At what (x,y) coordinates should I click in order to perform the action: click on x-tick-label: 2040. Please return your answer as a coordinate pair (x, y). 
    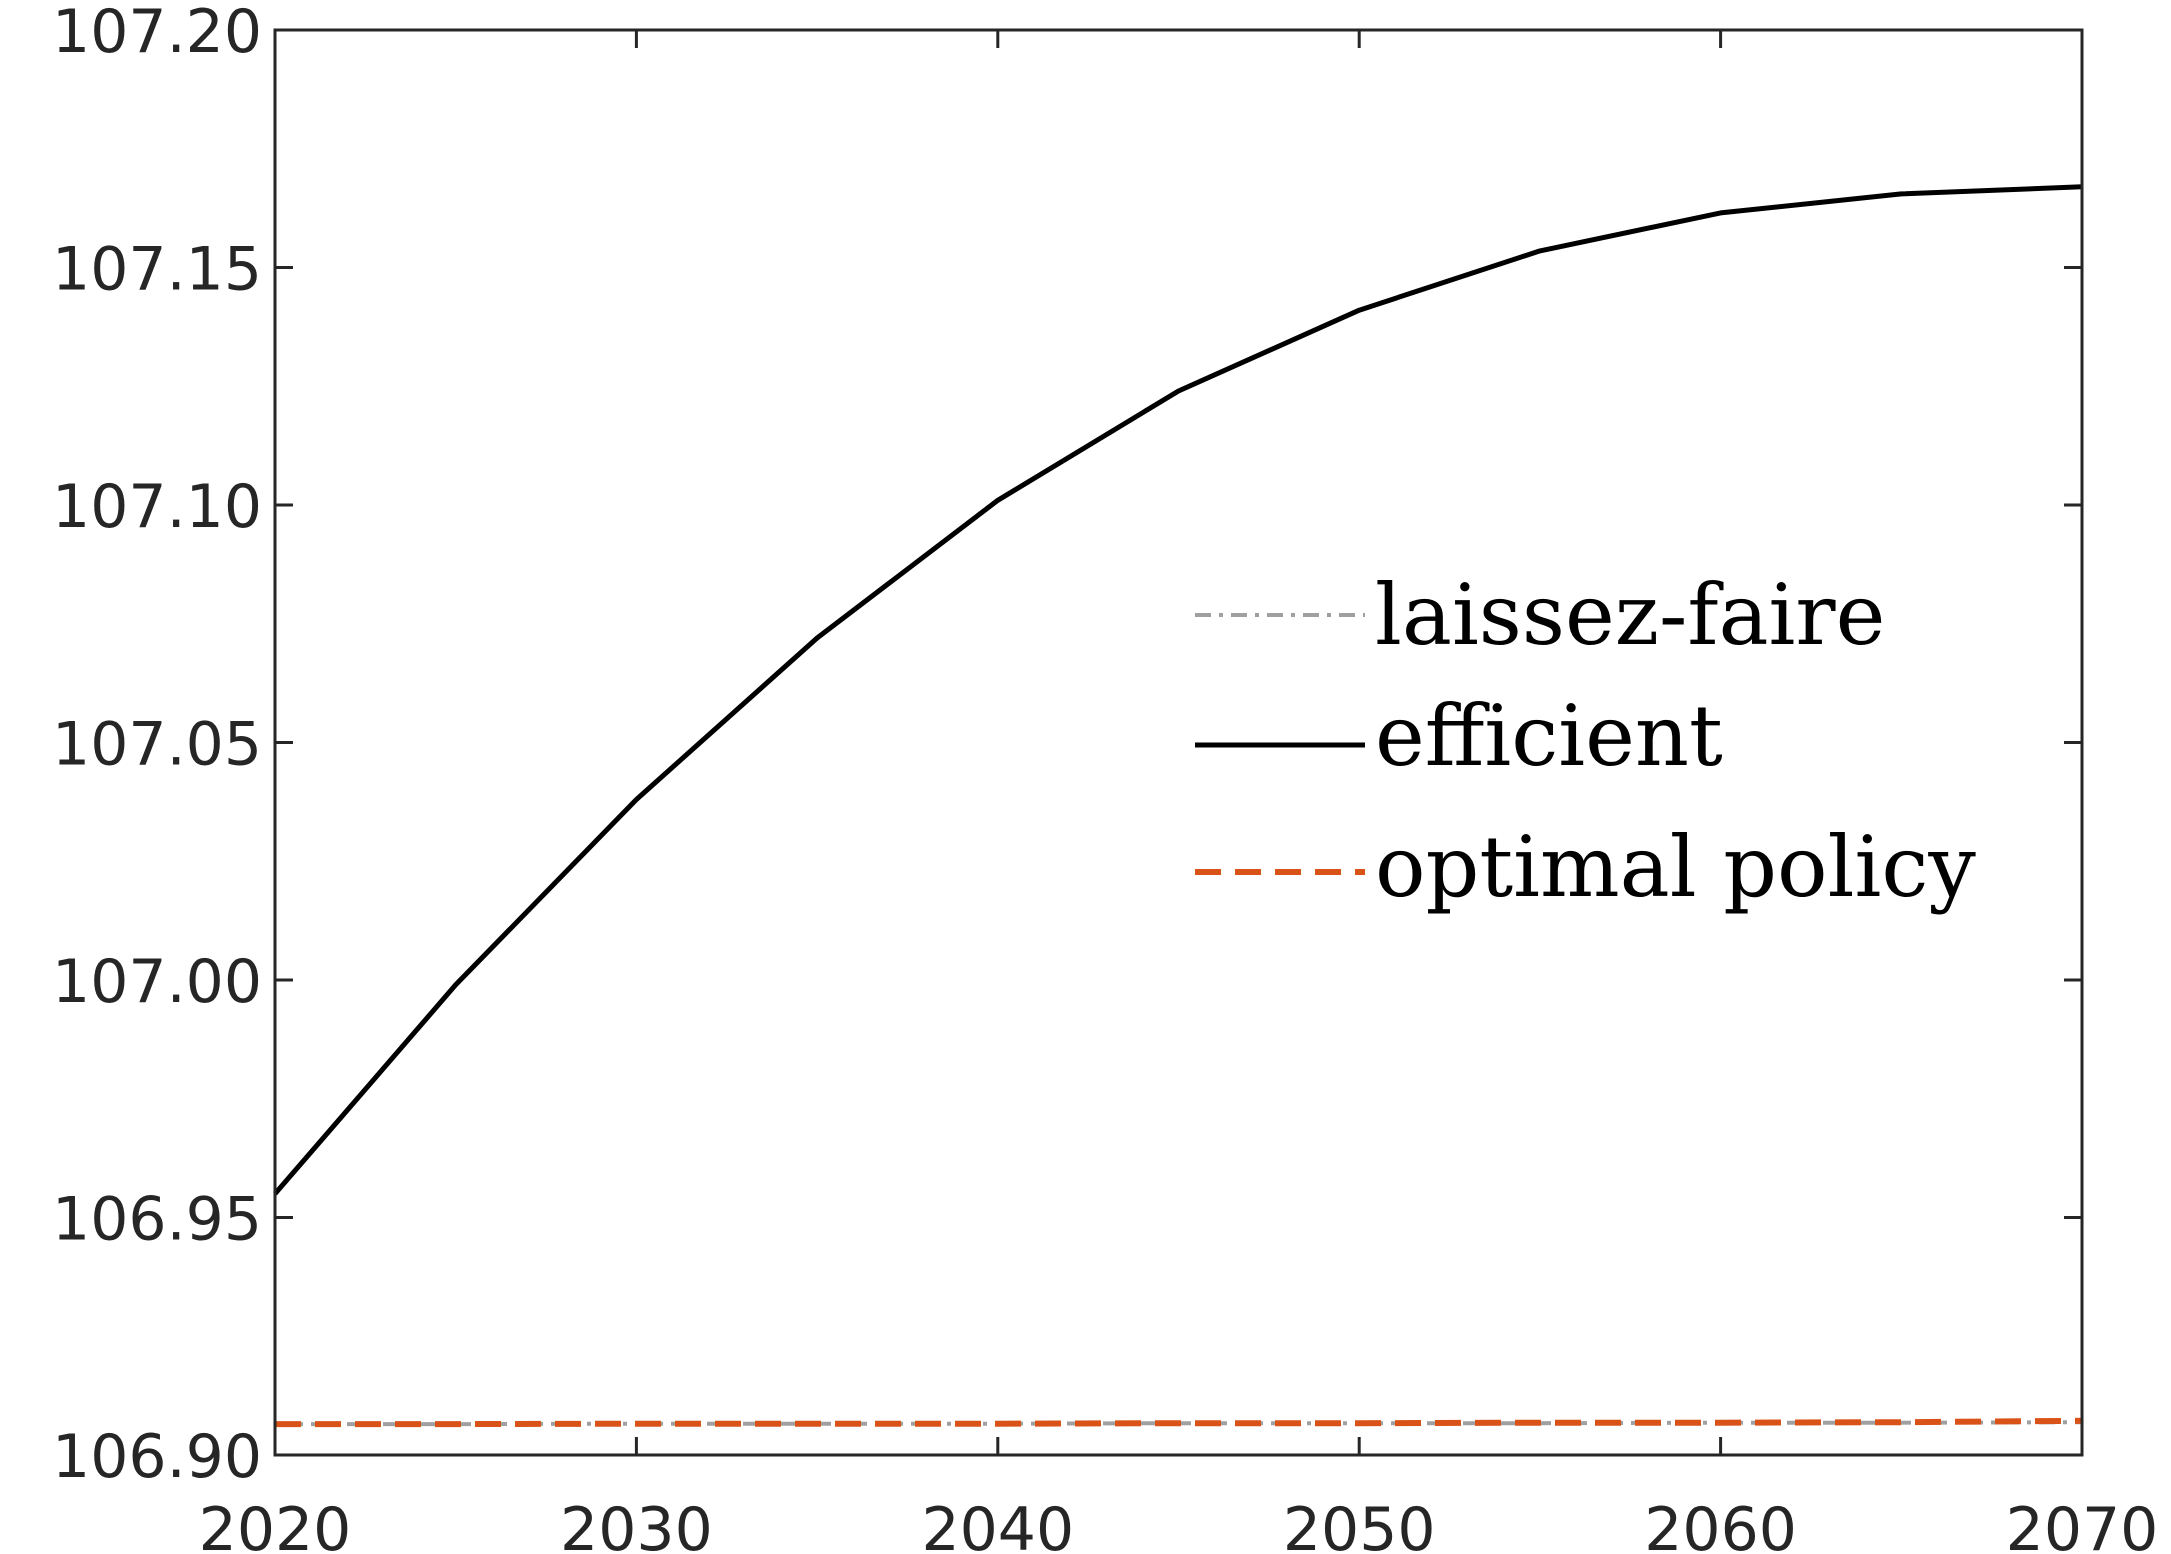
    Looking at the image, I should click on (997, 1524).